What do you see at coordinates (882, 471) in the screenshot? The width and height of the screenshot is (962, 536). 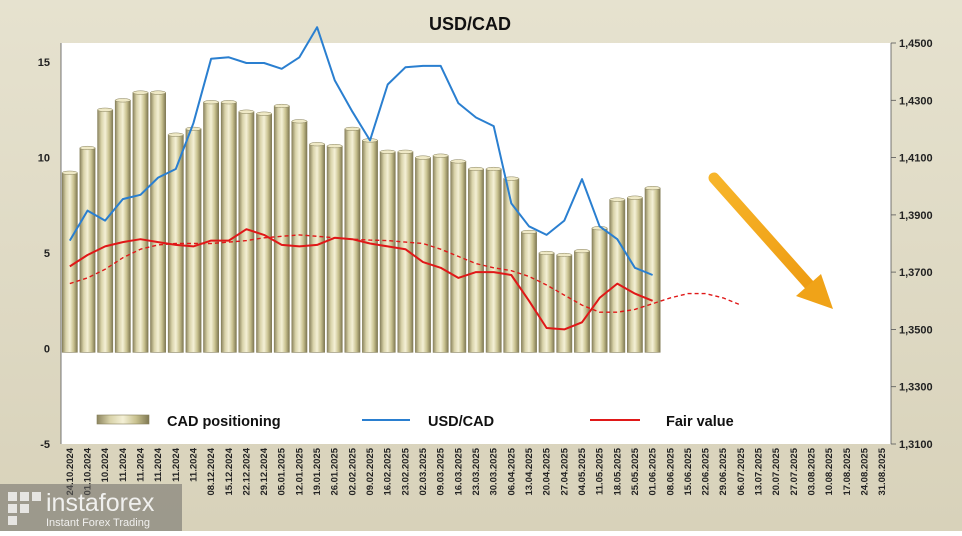 I see `x-tick-label: 31.08.2025` at bounding box center [882, 471].